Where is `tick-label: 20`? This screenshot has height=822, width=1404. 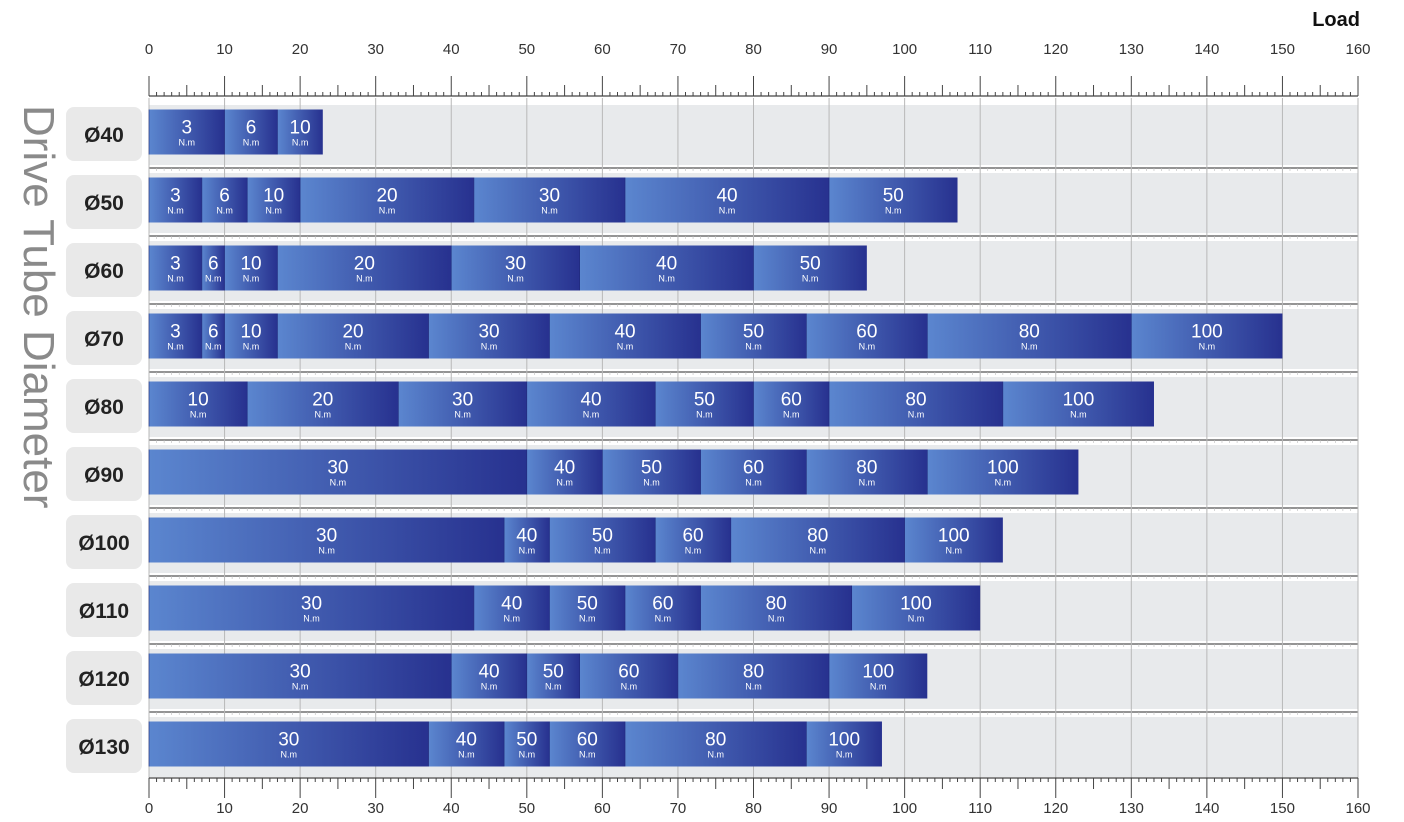
tick-label: 20 is located at coordinates (300, 808).